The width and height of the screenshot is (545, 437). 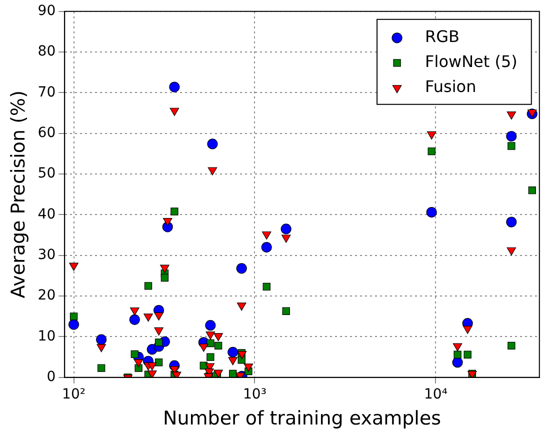 I want to click on x-tick-label: 10³, so click(x=254, y=394).